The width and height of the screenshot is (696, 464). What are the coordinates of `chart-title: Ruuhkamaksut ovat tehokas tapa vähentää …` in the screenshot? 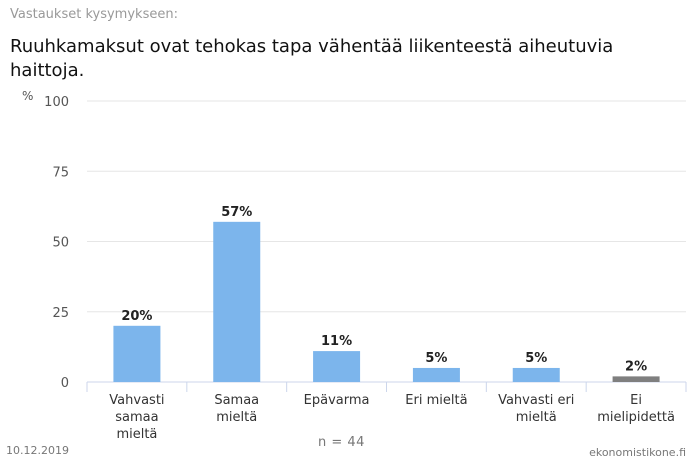 It's located at (312, 58).